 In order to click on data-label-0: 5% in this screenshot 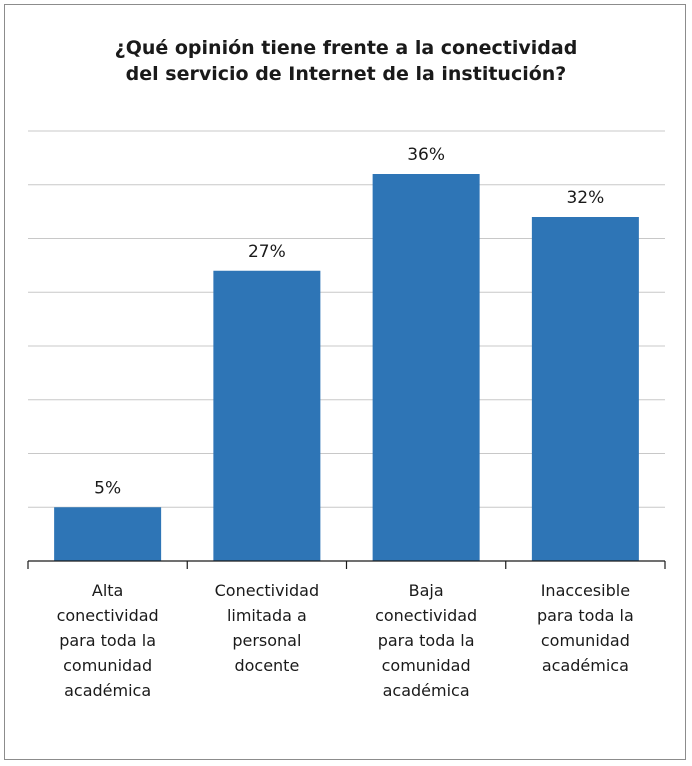, I will do `click(107, 488)`.